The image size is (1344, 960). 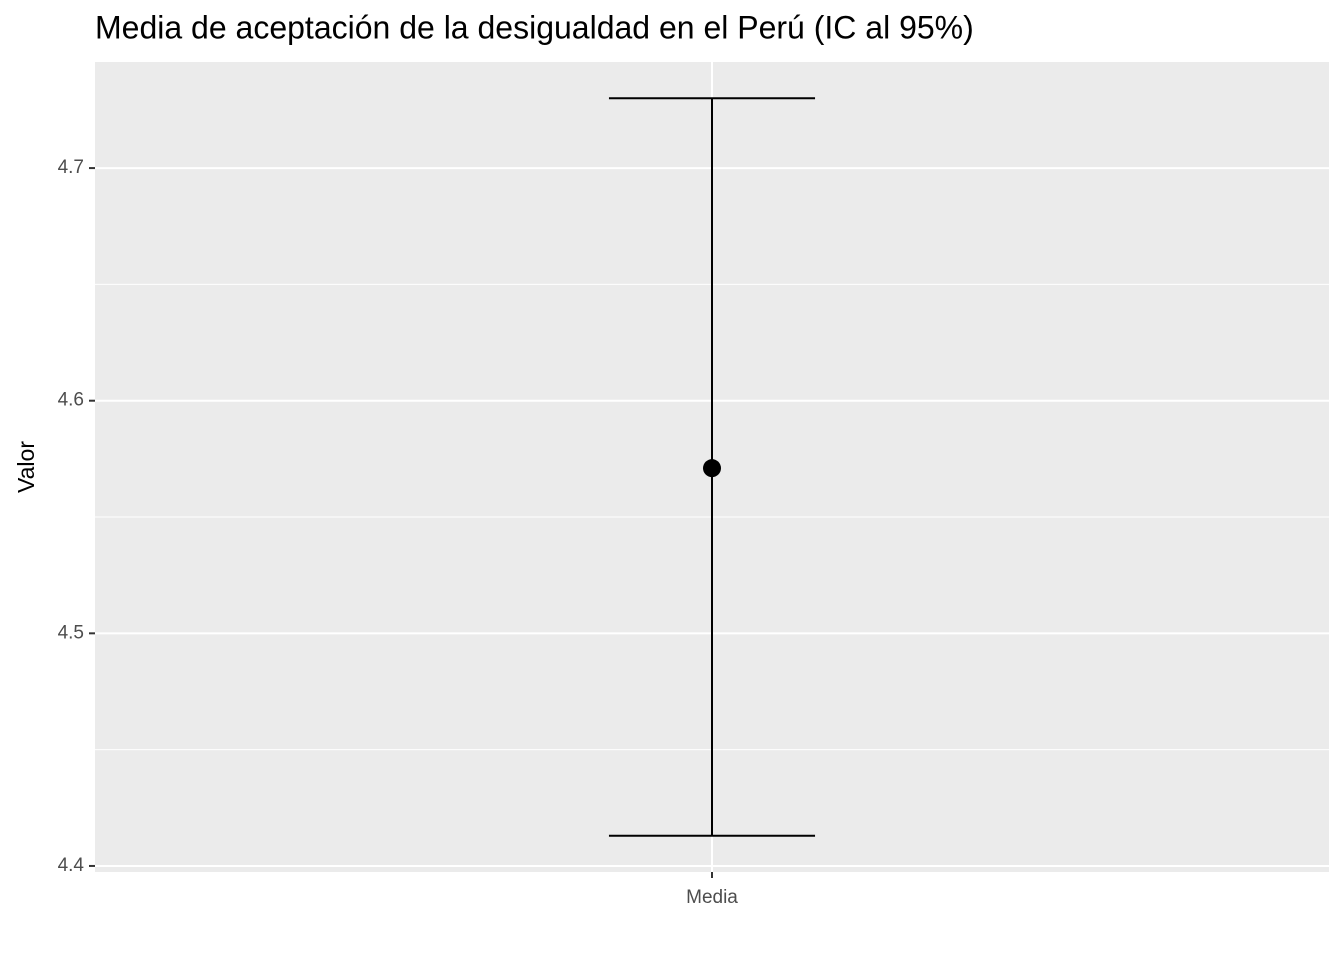 What do you see at coordinates (71, 167) in the screenshot?
I see `y-tick-label: 4.7` at bounding box center [71, 167].